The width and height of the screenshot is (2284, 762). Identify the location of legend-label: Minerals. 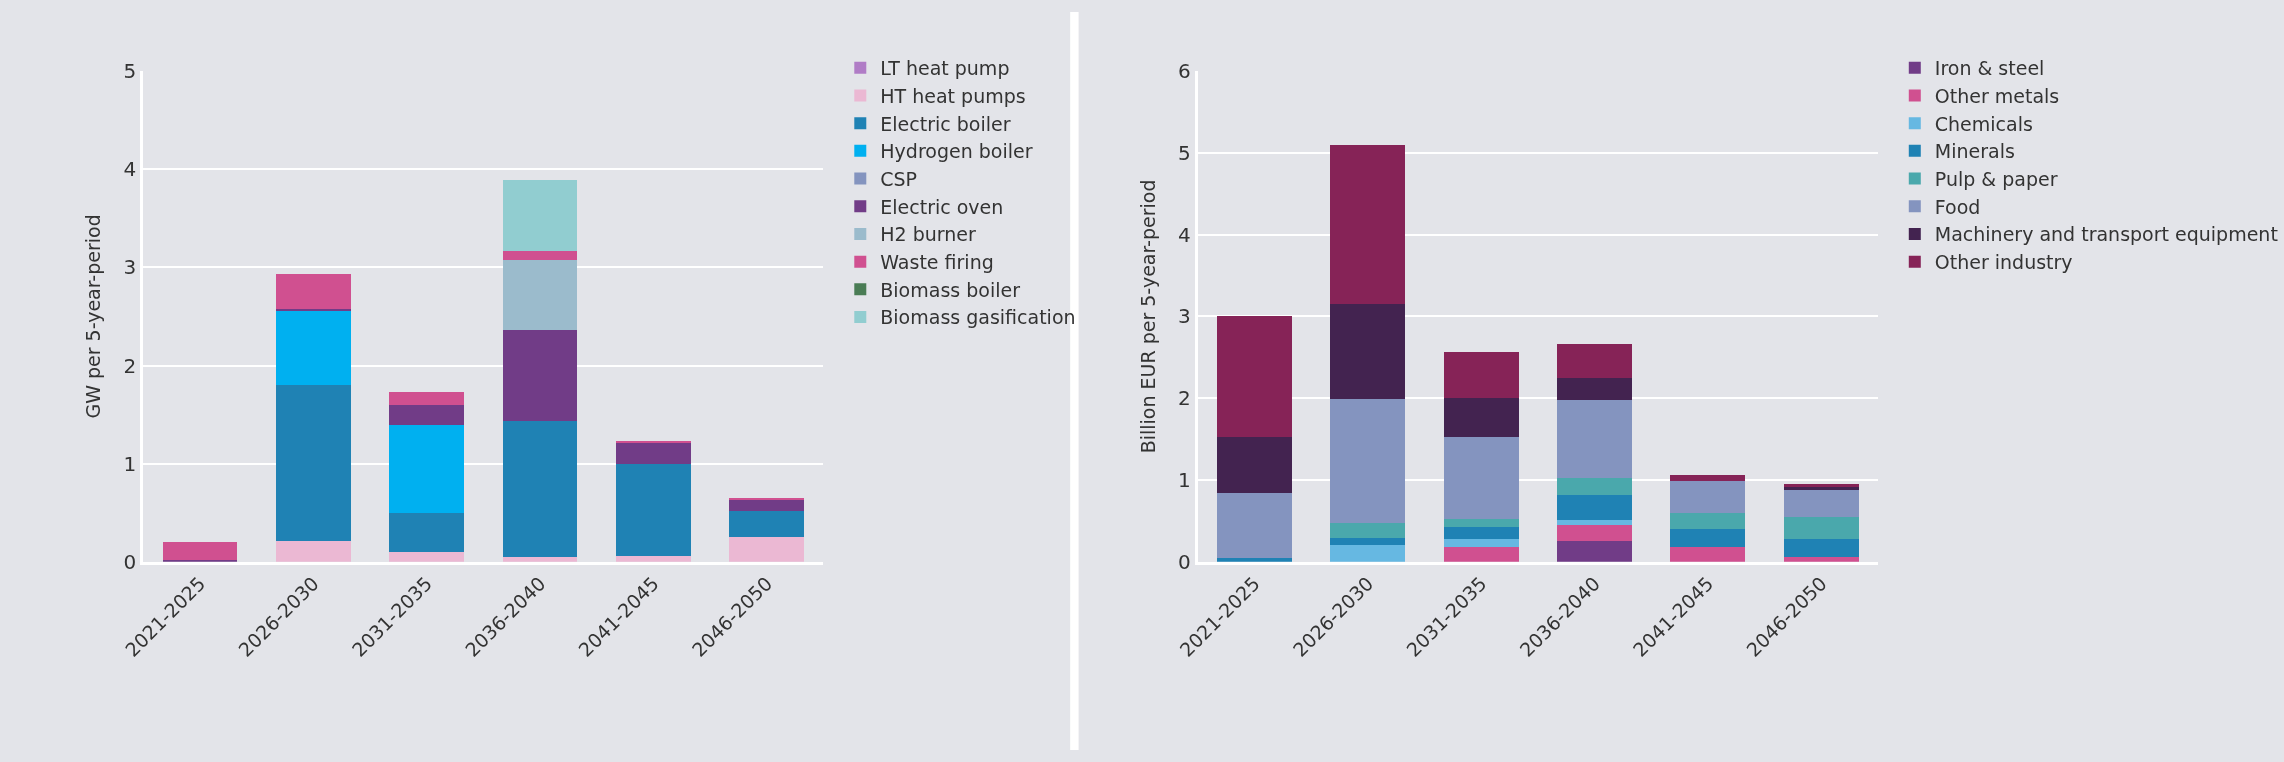
(1974, 151).